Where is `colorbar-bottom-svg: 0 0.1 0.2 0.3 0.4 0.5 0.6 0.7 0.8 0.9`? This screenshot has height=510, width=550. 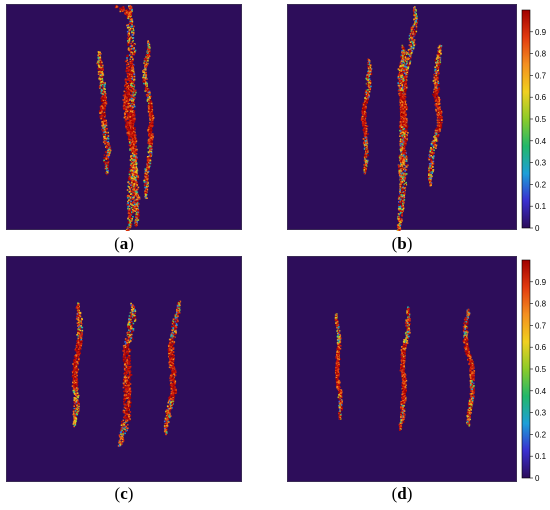 colorbar-bottom-svg: 0 0.1 0.2 0.3 0.4 0.5 0.6 0.7 0.8 0.9 is located at coordinates (534, 370).